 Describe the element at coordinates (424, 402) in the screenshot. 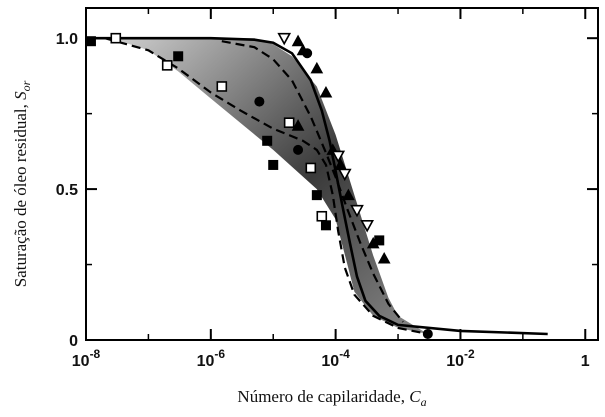

I see `x-axis-label-sub: a` at that location.